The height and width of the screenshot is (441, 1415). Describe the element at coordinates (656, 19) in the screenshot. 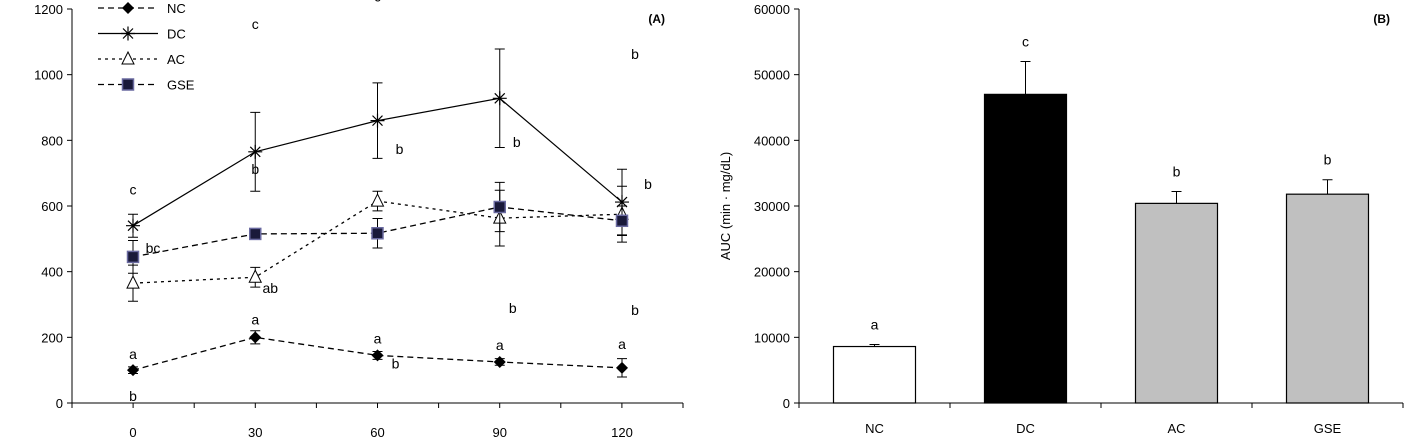

I see `panel-label-a: (A)` at that location.